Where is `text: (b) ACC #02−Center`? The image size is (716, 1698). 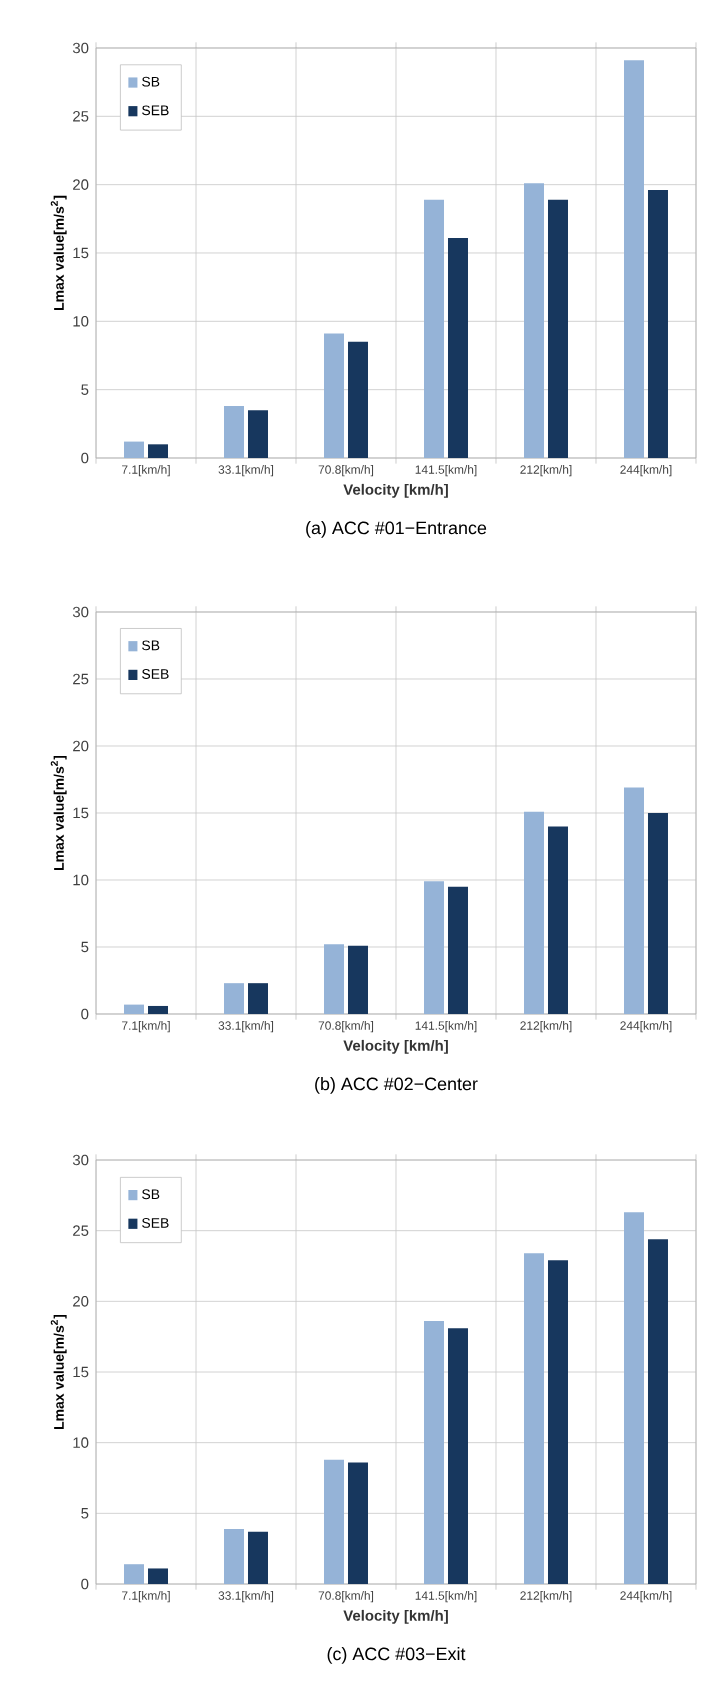
text: (b) ACC #02−Center is located at coordinates (396, 1085).